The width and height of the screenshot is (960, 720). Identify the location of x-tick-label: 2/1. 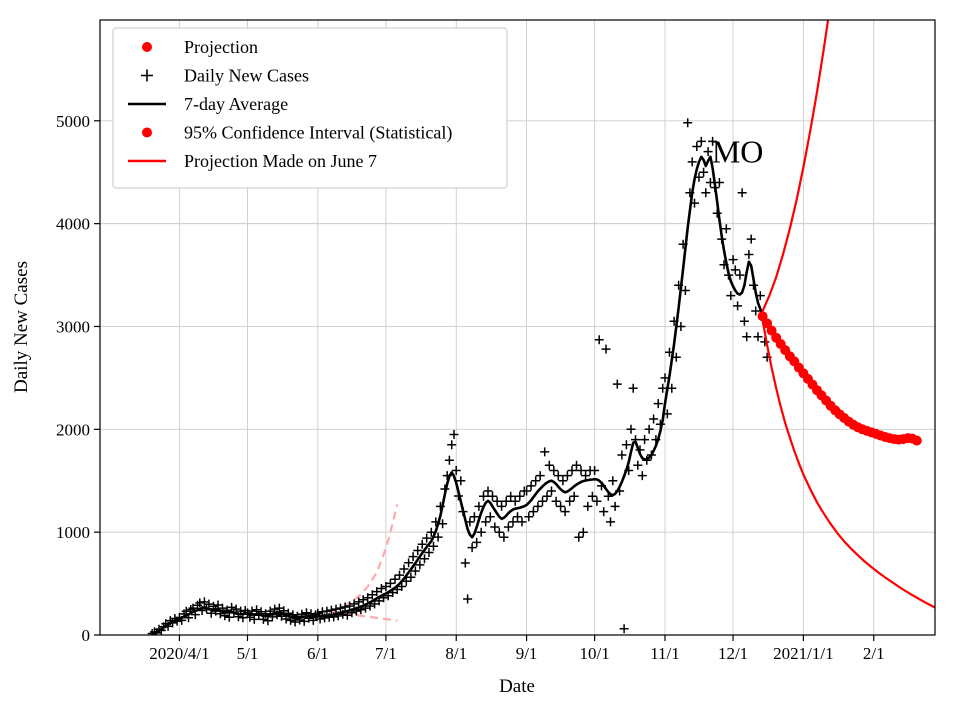
(874, 653).